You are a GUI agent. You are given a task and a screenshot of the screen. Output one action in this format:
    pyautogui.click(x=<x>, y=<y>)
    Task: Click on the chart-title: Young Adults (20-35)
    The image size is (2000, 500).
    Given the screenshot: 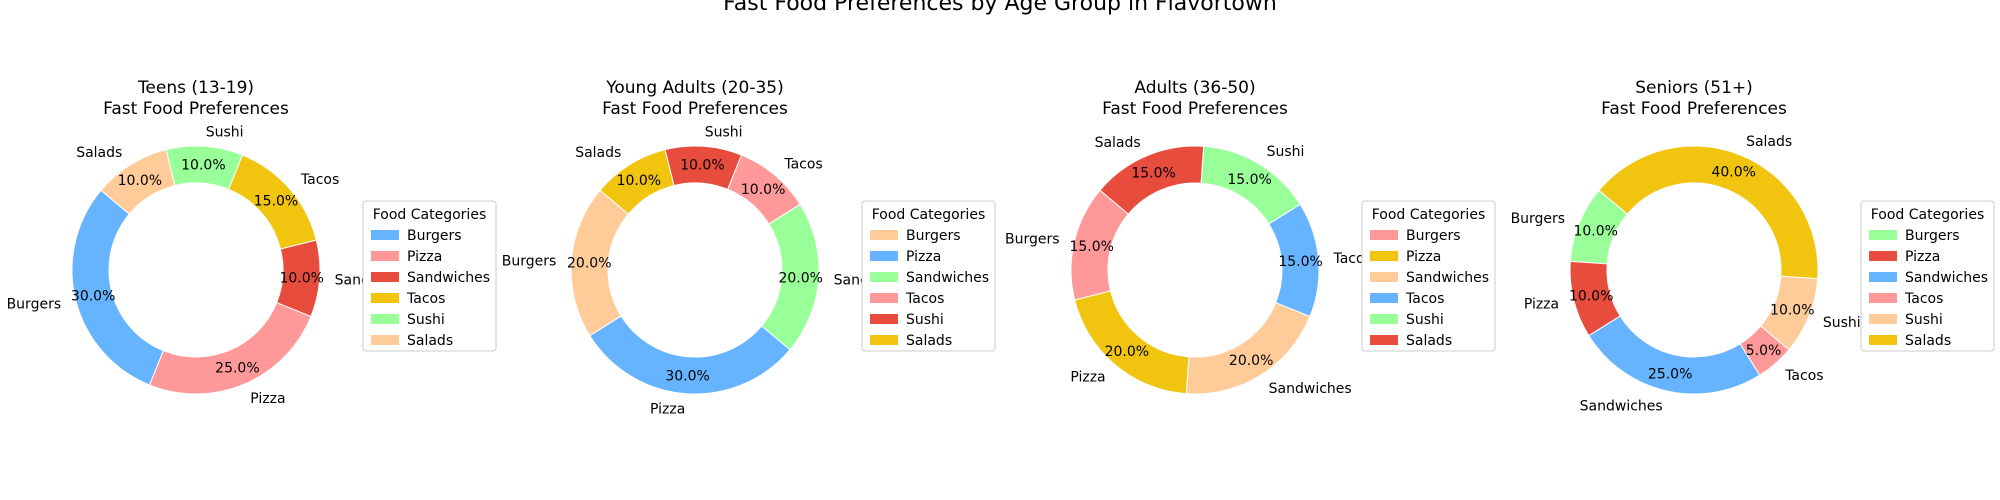 What is the action you would take?
    pyautogui.click(x=694, y=88)
    